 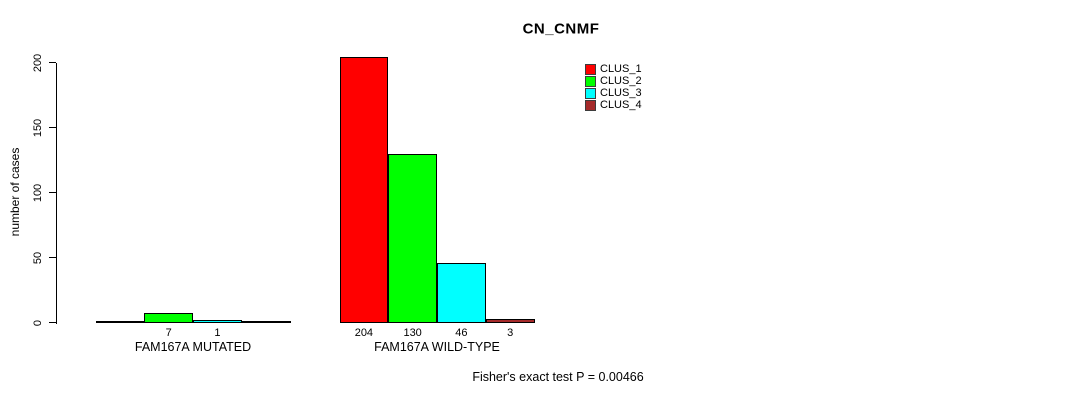 I want to click on legend-label: CLUS_4, so click(x=621, y=105).